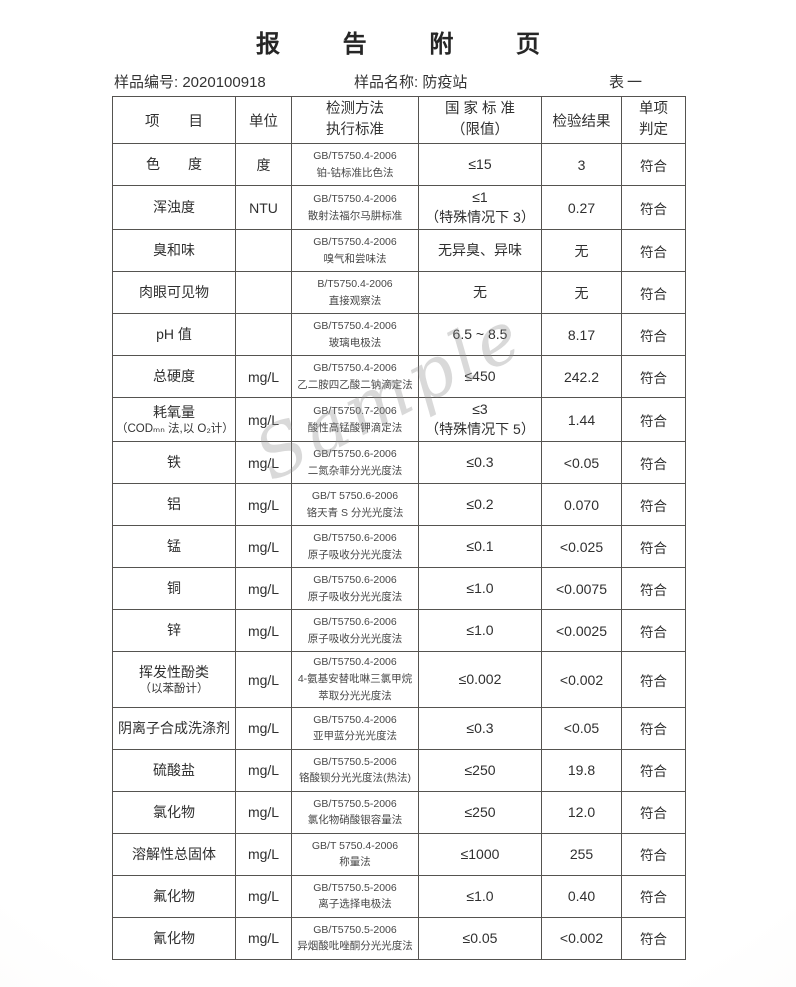  What do you see at coordinates (355, 454) in the screenshot?
I see `method-standard-code: GB/T5750.6-2006` at bounding box center [355, 454].